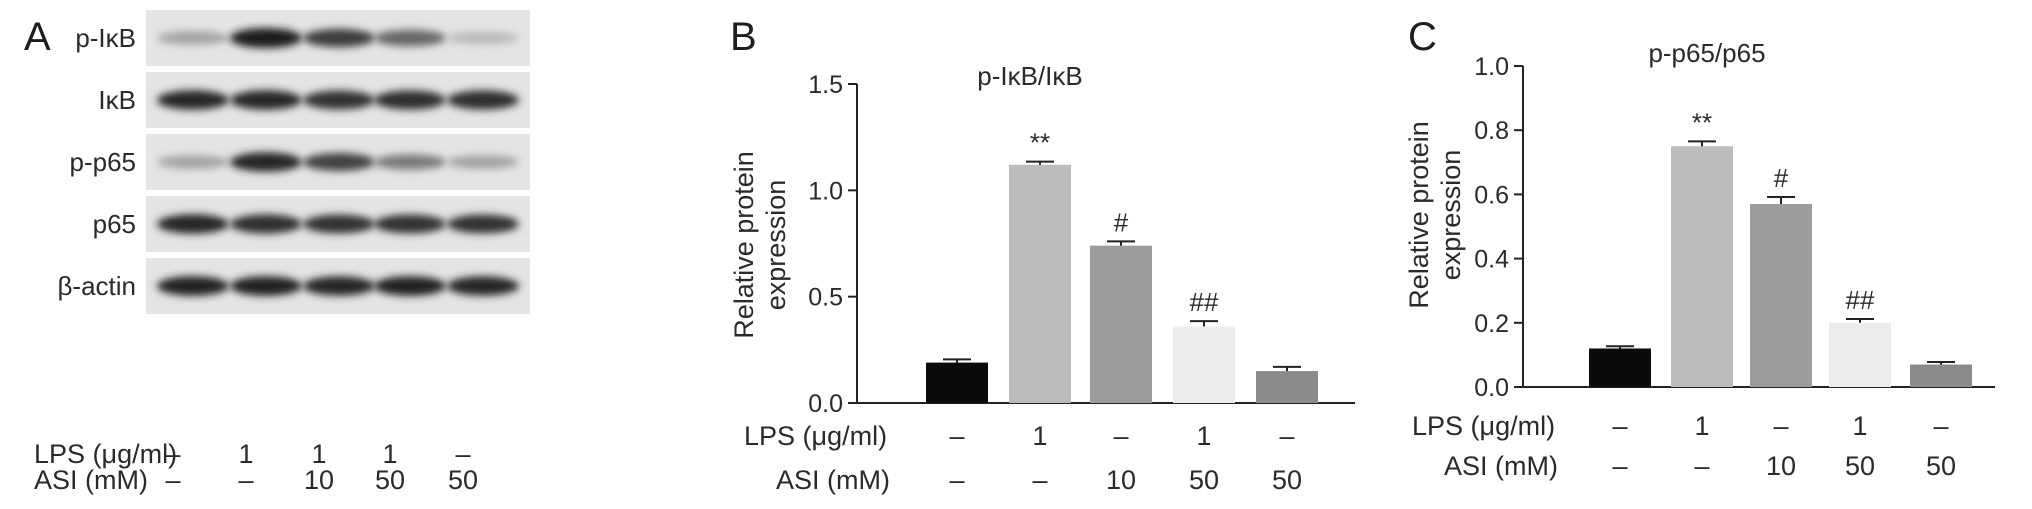  What do you see at coordinates (105, 38) in the screenshot?
I see `blot-row-label: p-IκB` at bounding box center [105, 38].